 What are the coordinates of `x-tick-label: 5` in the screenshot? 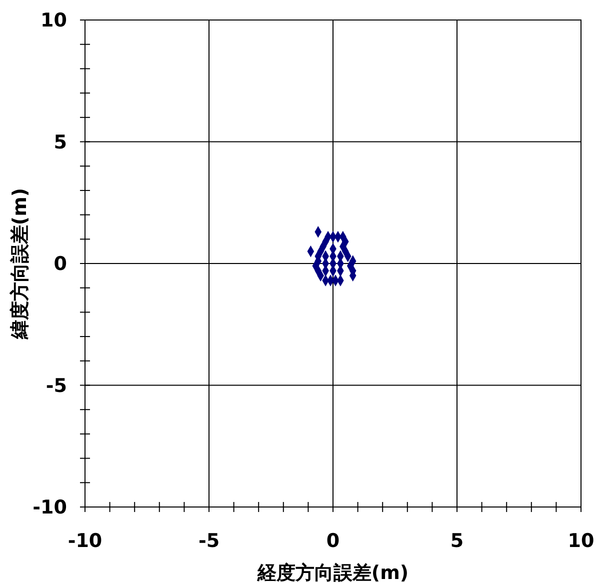 It's located at (457, 541).